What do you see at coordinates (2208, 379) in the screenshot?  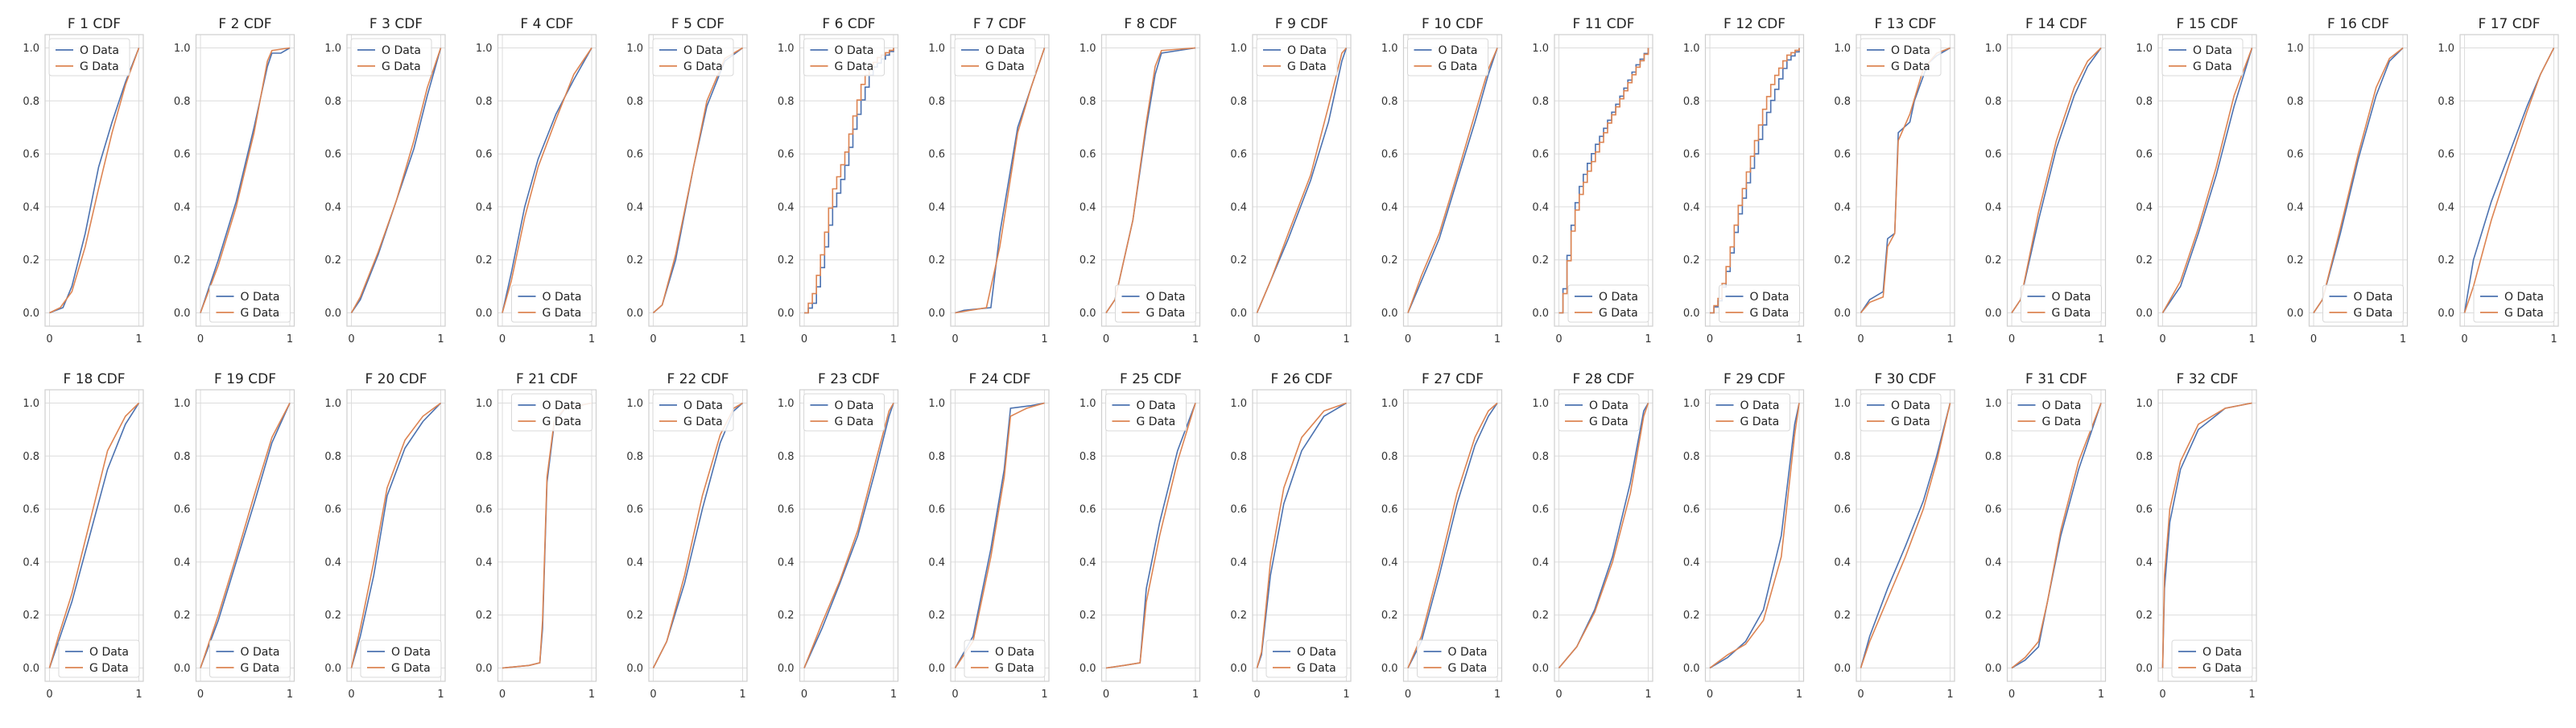 I see `chart-title: F 32 CDF` at bounding box center [2208, 379].